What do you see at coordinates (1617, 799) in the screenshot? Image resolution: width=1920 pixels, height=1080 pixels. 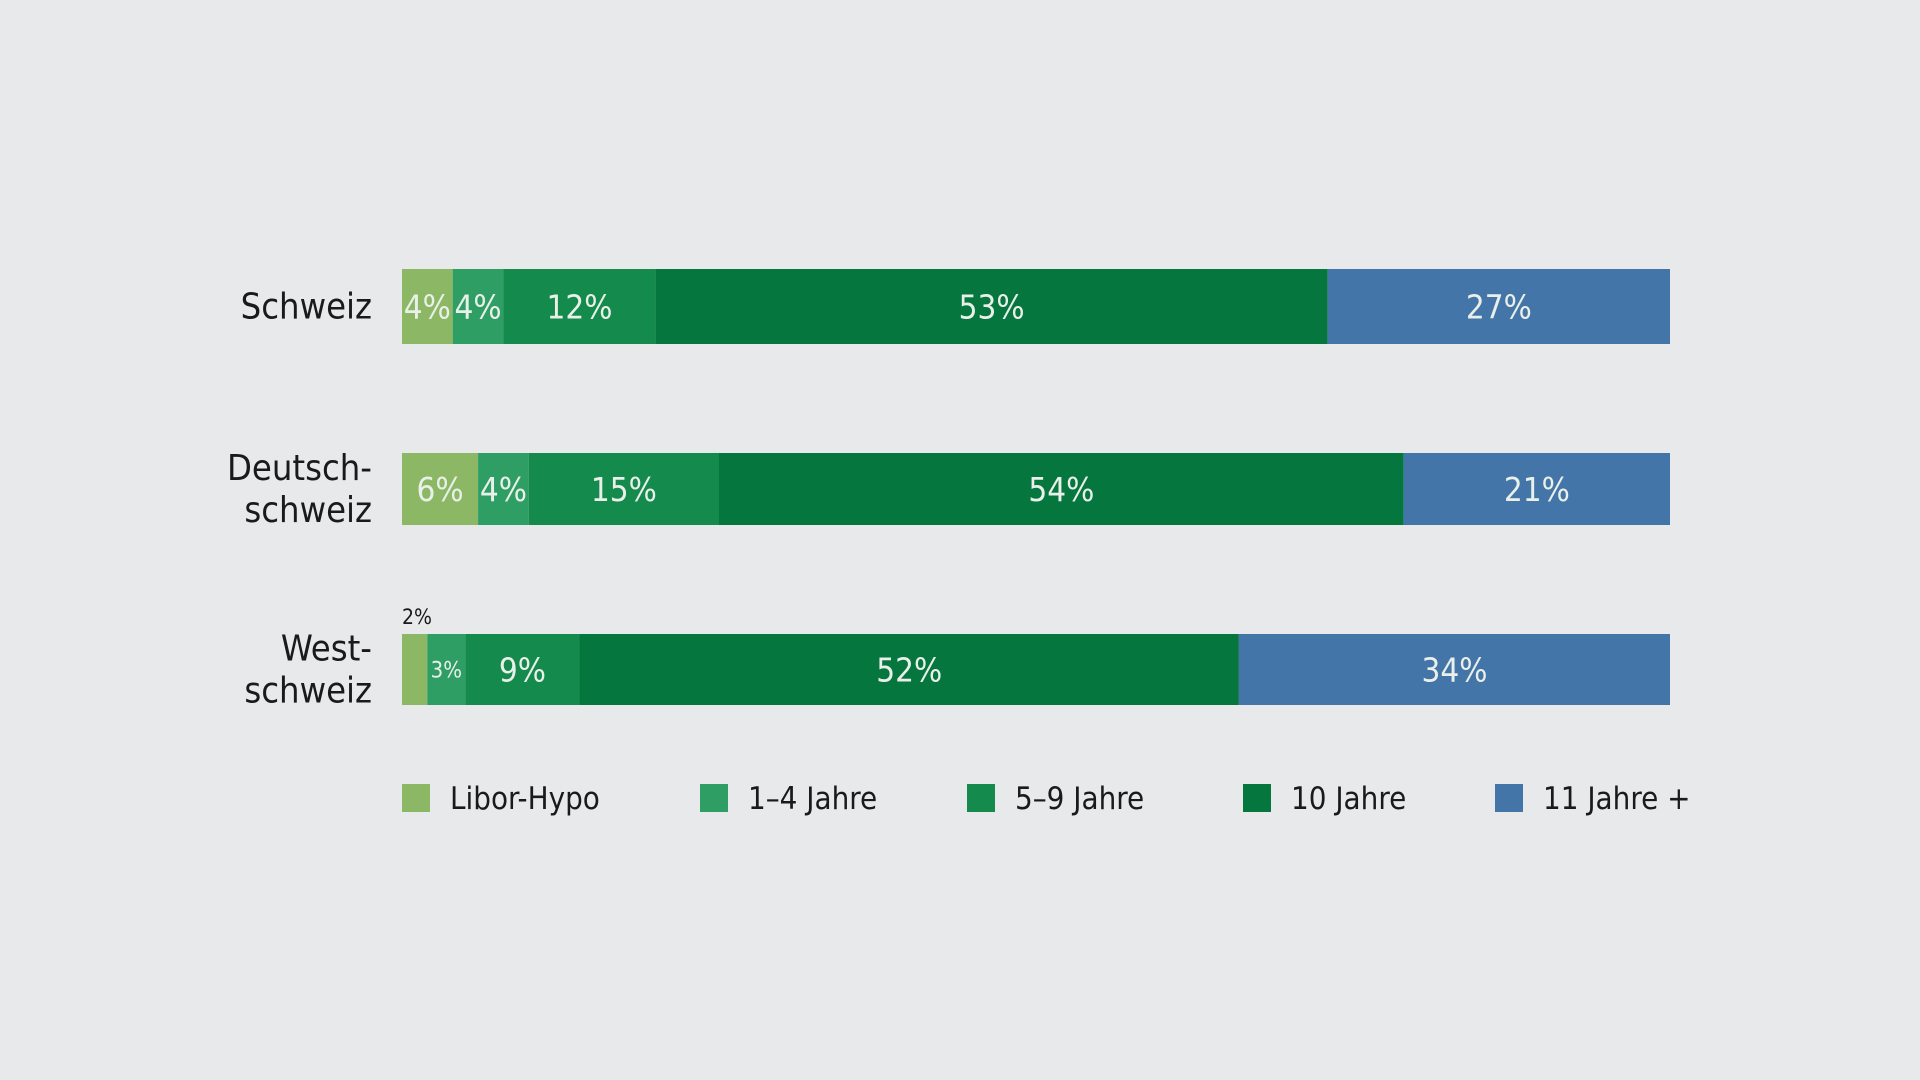 I see `legend-label: 11 Jahre +` at bounding box center [1617, 799].